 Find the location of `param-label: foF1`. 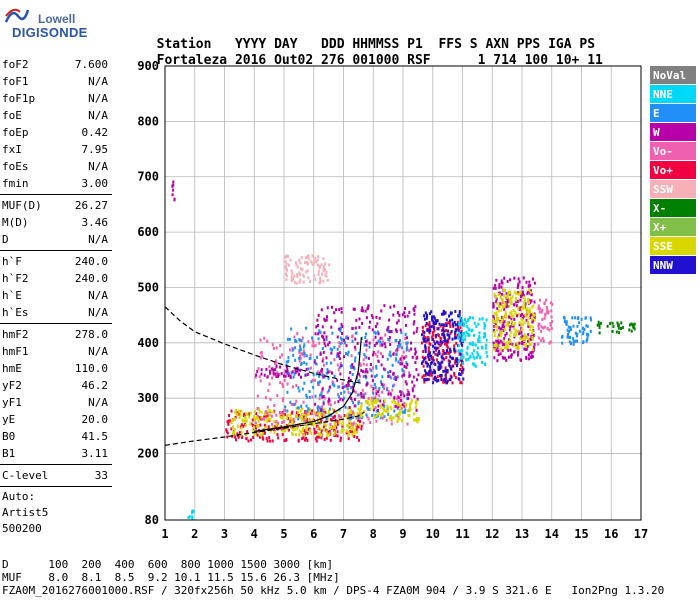

param-label: foF1 is located at coordinates (15, 81).